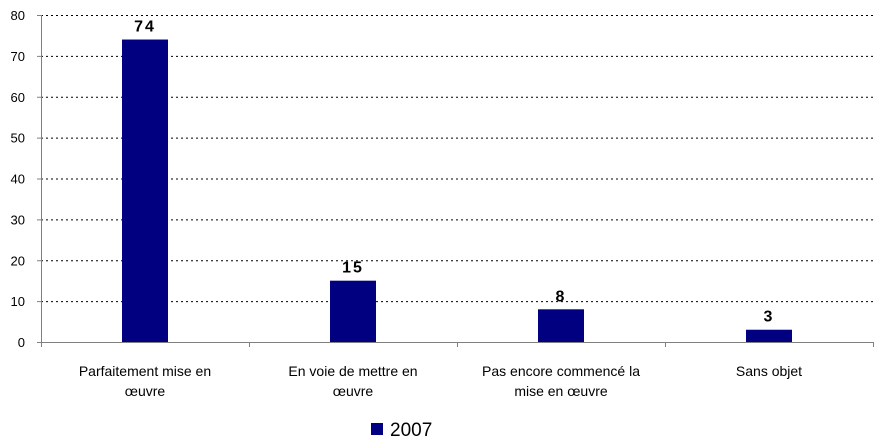 The width and height of the screenshot is (879, 443). Describe the element at coordinates (18, 97) in the screenshot. I see `y-tick-label: 60` at that location.